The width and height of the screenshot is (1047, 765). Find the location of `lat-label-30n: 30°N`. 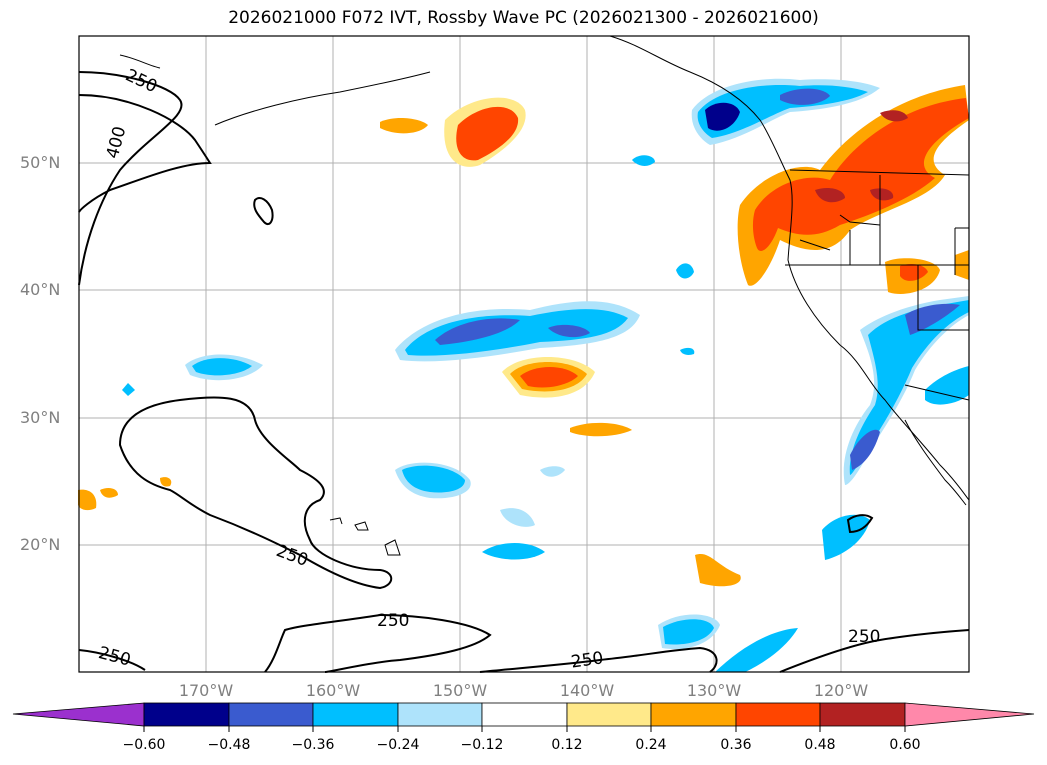

lat-label-30n: 30°N is located at coordinates (40, 417).